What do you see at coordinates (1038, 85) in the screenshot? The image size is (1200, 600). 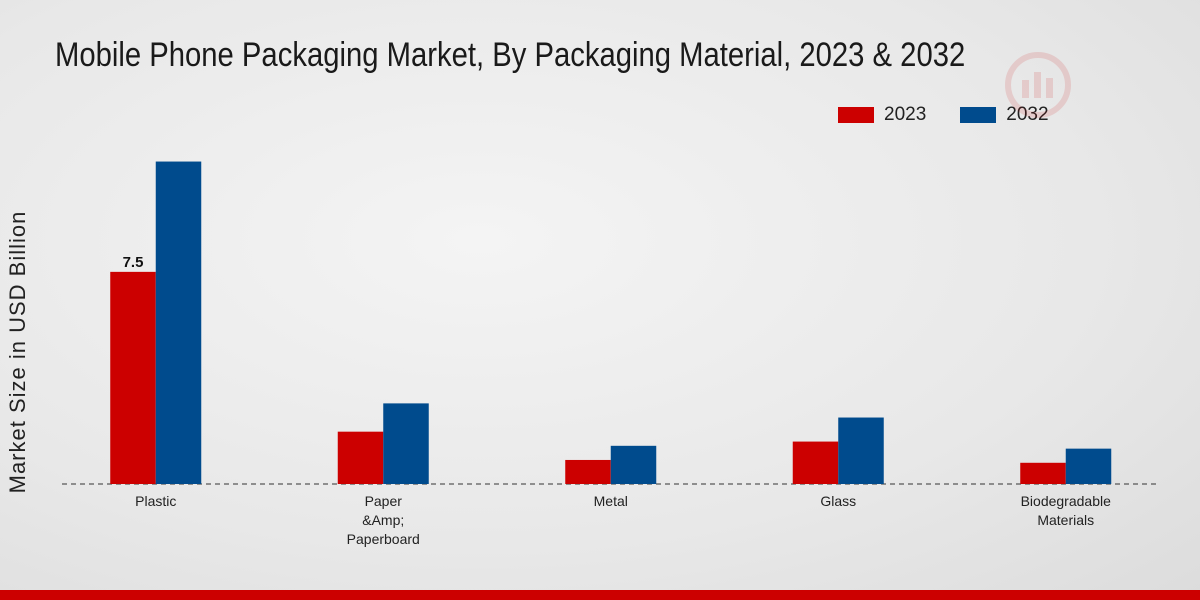 I see `watermark-logo-icon` at bounding box center [1038, 85].